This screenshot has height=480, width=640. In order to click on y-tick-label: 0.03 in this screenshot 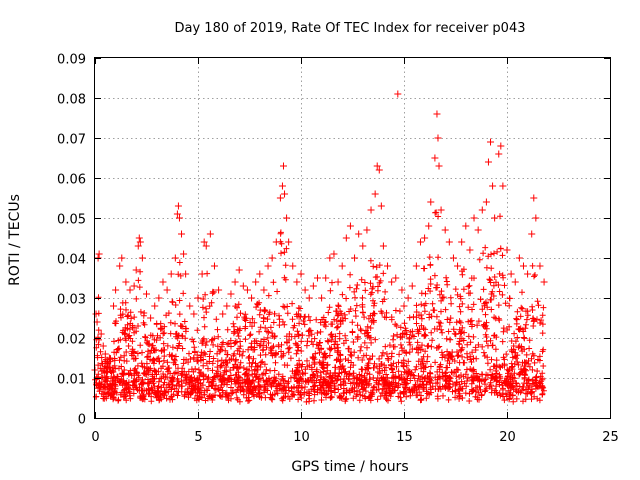, I will do `click(71, 300)`.